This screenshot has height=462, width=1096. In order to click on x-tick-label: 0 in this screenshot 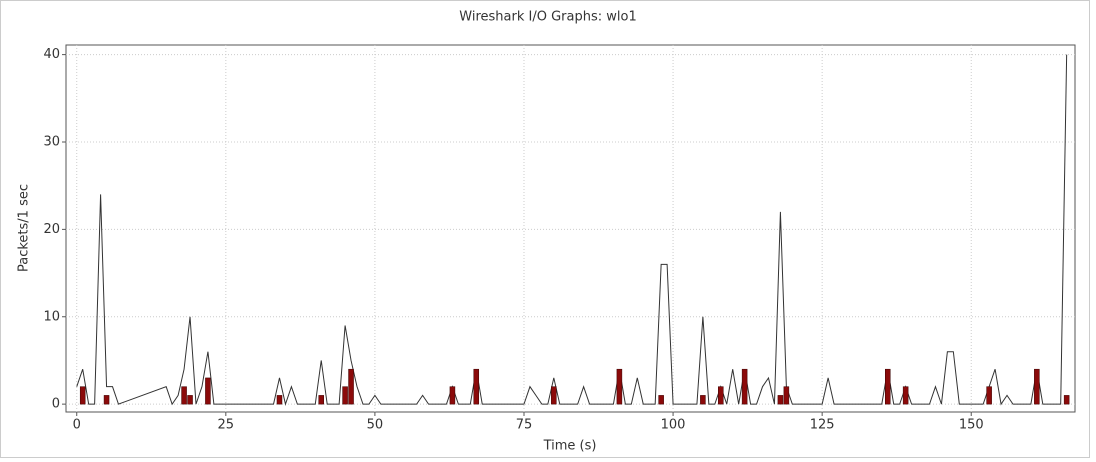, I will do `click(77, 425)`.